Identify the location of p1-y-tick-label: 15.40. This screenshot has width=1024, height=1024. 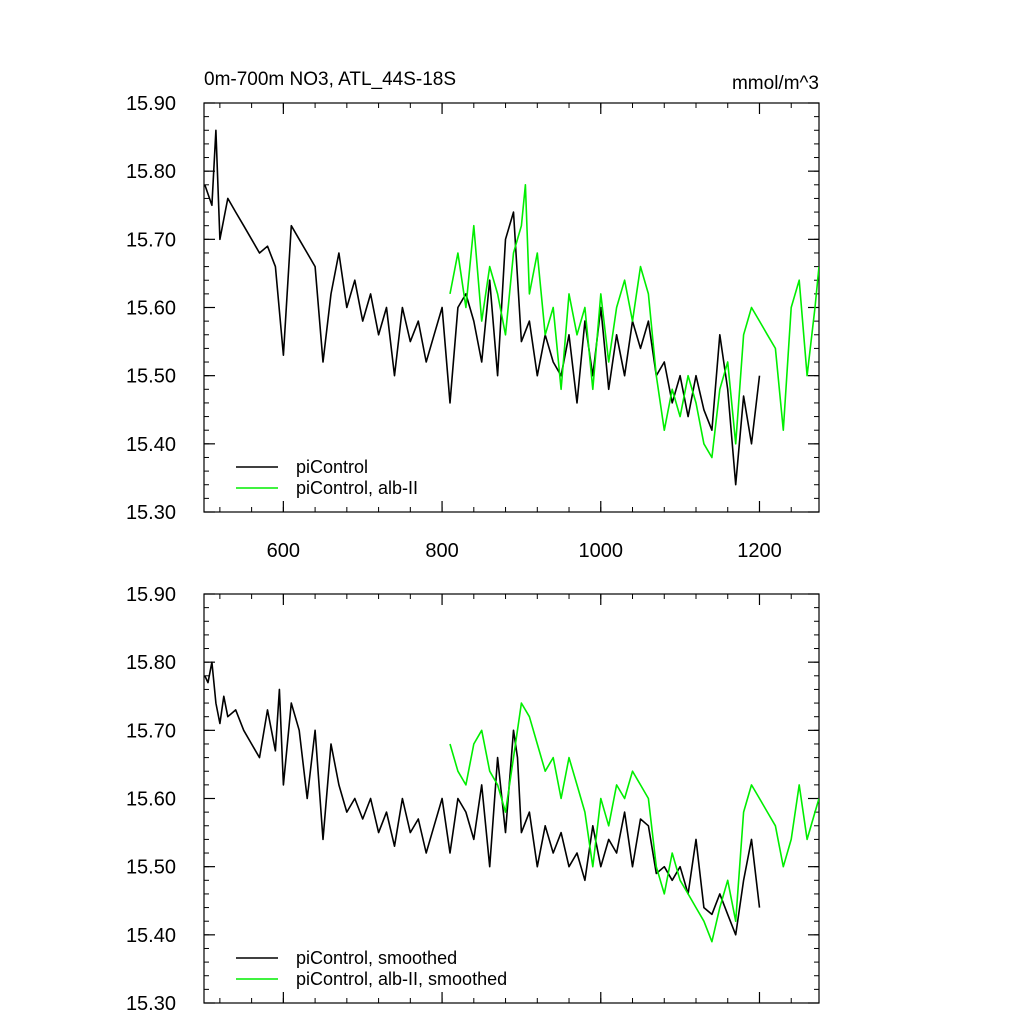
(151, 936).